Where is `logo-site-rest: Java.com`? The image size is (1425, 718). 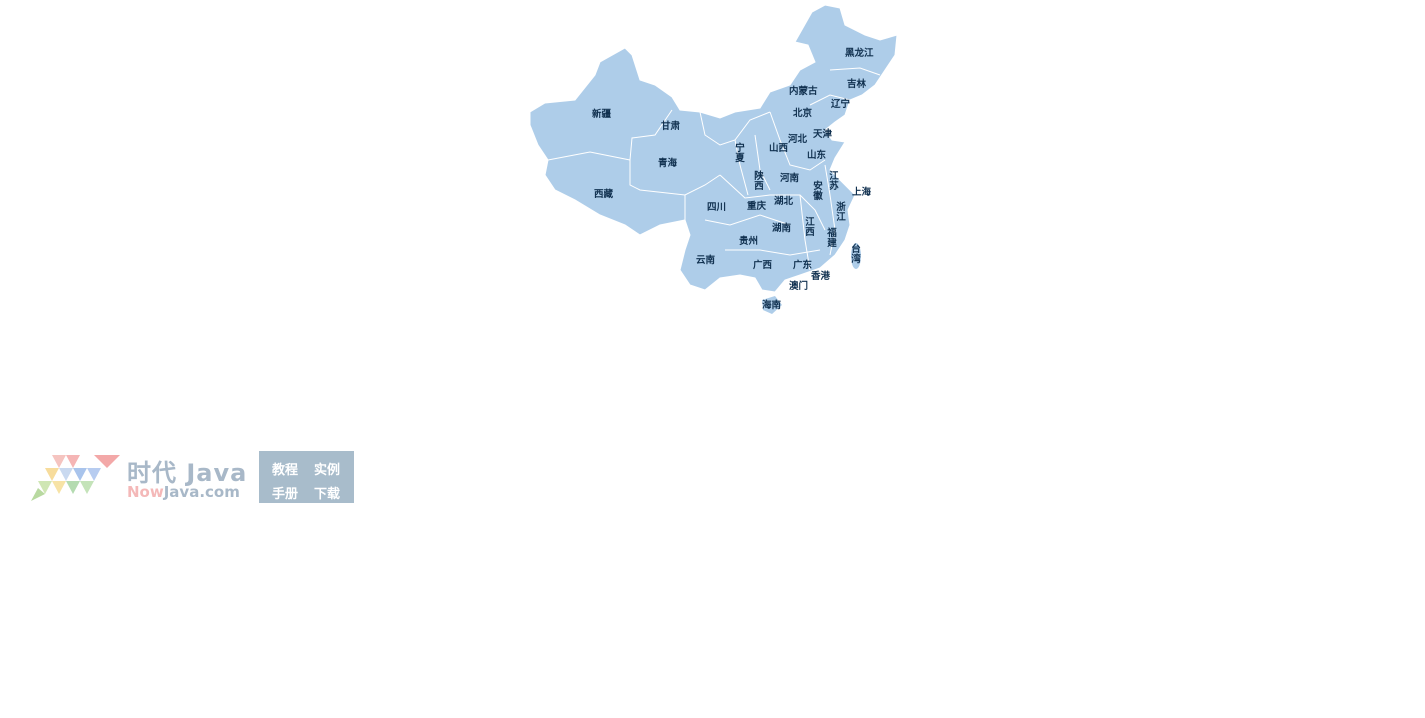
logo-site-rest: Java.com is located at coordinates (201, 492).